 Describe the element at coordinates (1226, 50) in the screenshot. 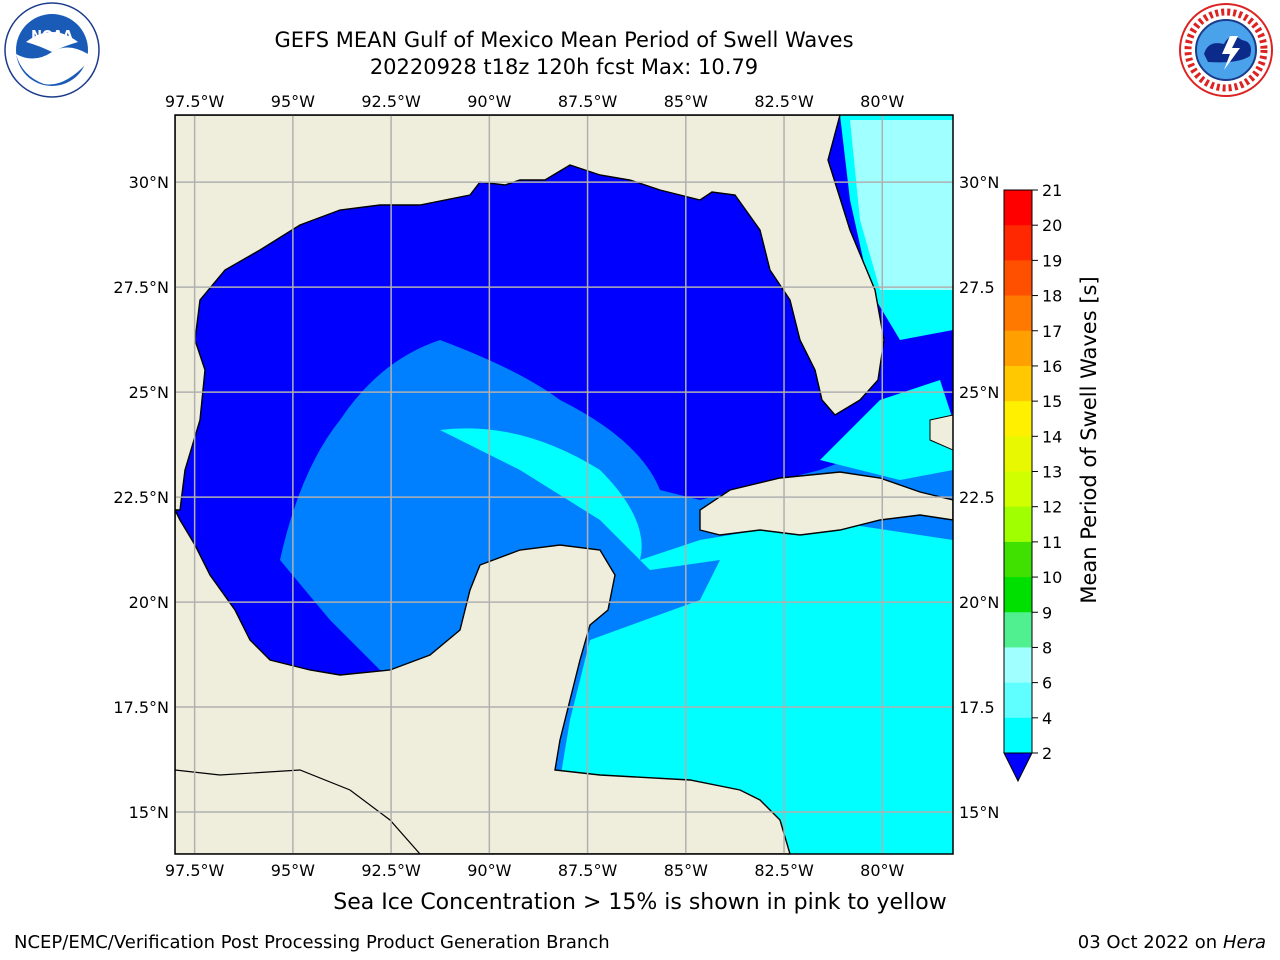

I see `national-weather-service-logo-icon` at that location.